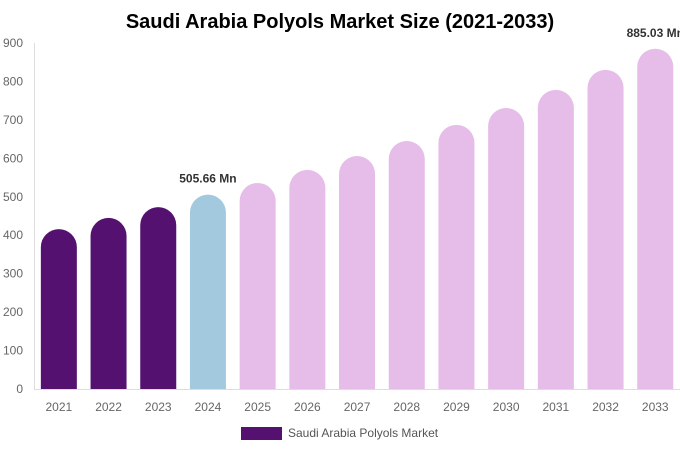  What do you see at coordinates (13, 351) in the screenshot?
I see `y-tick-label: 100` at bounding box center [13, 351].